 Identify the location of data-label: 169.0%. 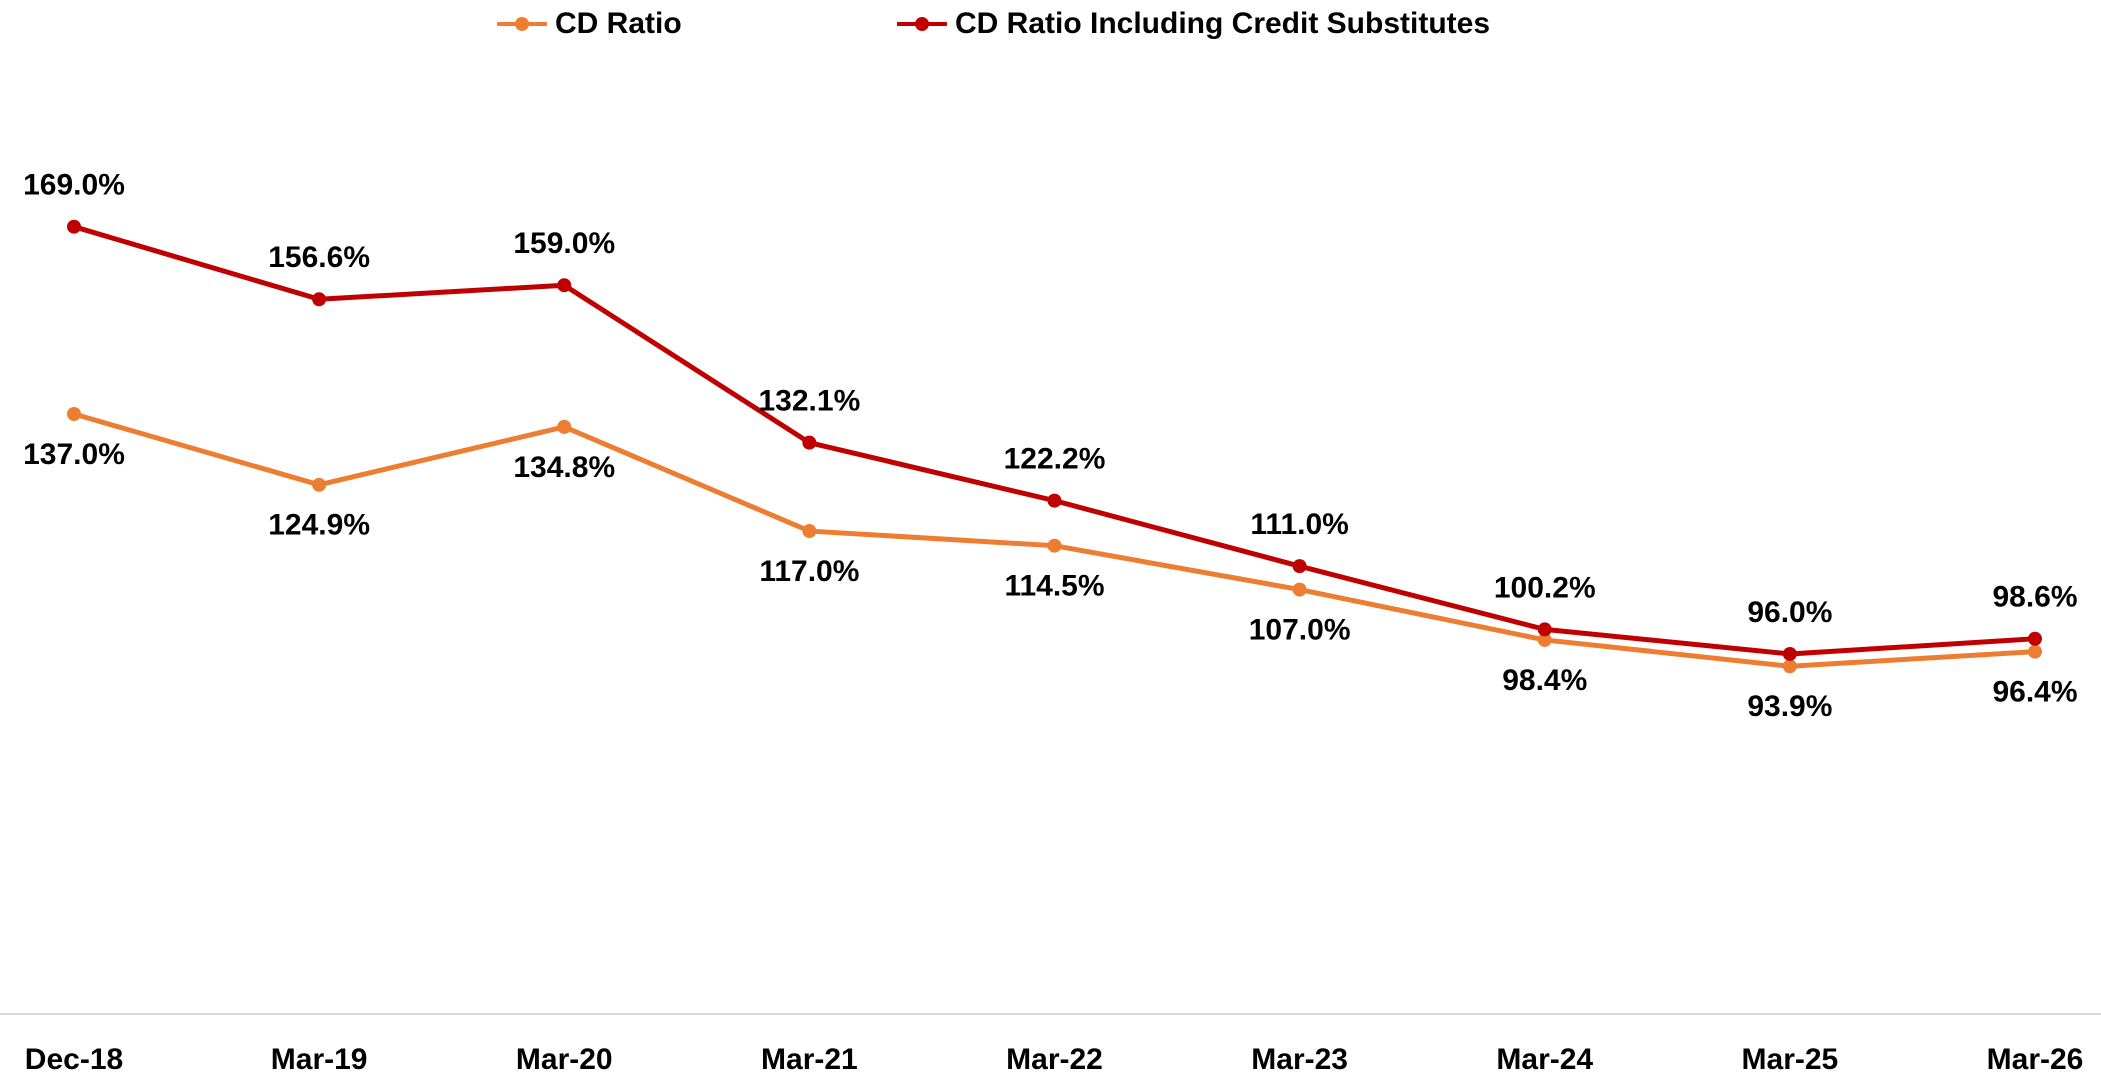
(74, 185).